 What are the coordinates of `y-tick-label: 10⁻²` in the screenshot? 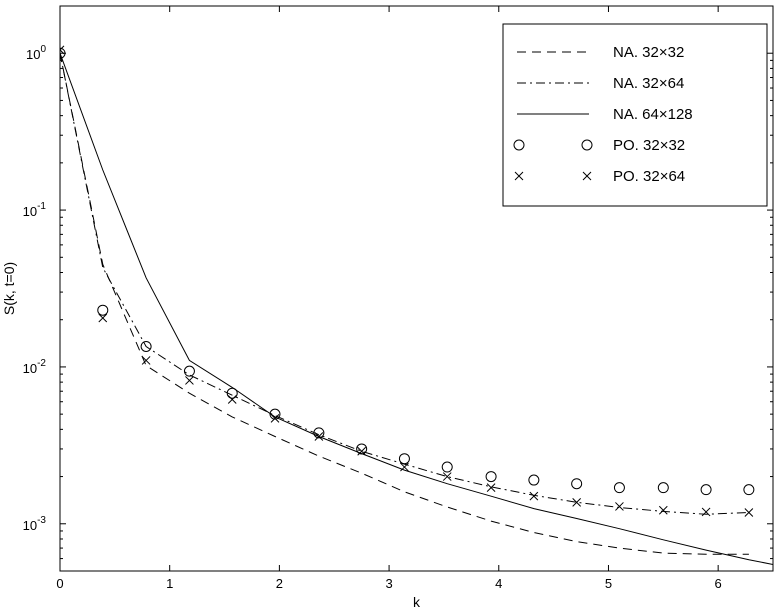 It's located at (35, 367).